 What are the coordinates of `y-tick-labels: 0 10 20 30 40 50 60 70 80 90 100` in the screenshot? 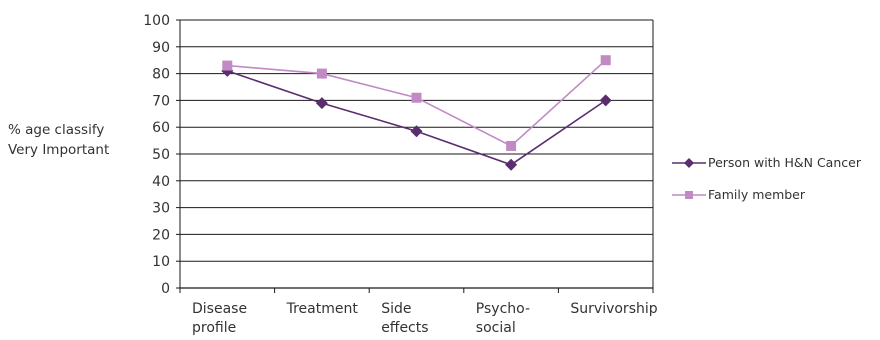 It's located at (156, 155).